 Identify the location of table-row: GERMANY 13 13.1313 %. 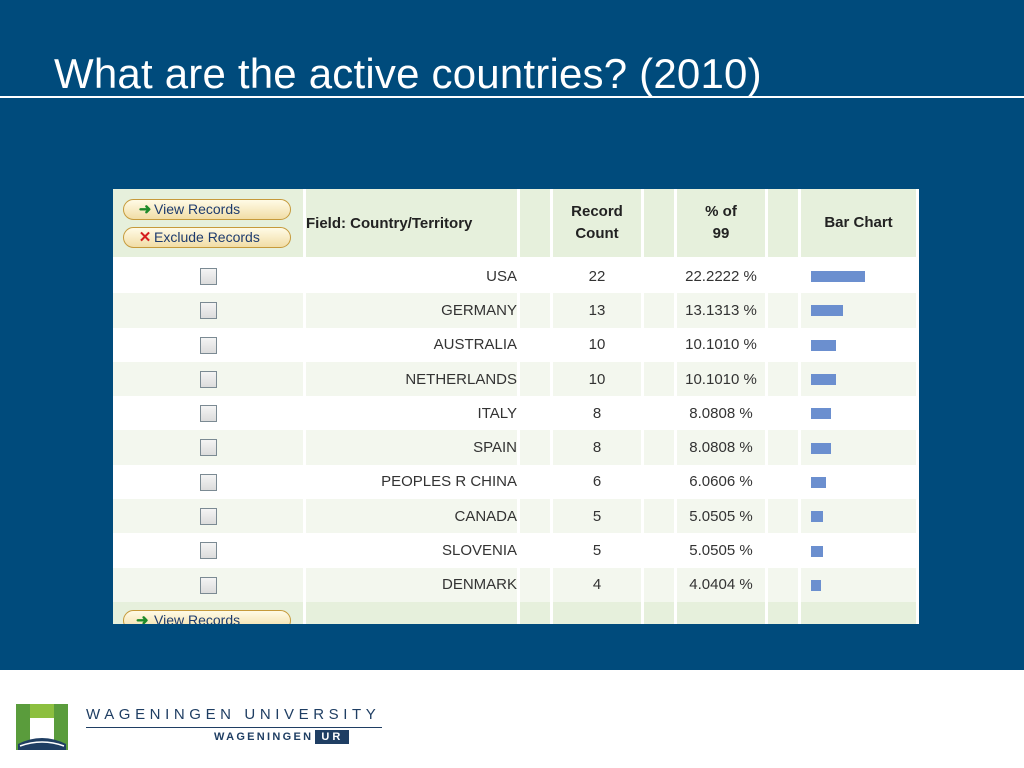
(516, 310).